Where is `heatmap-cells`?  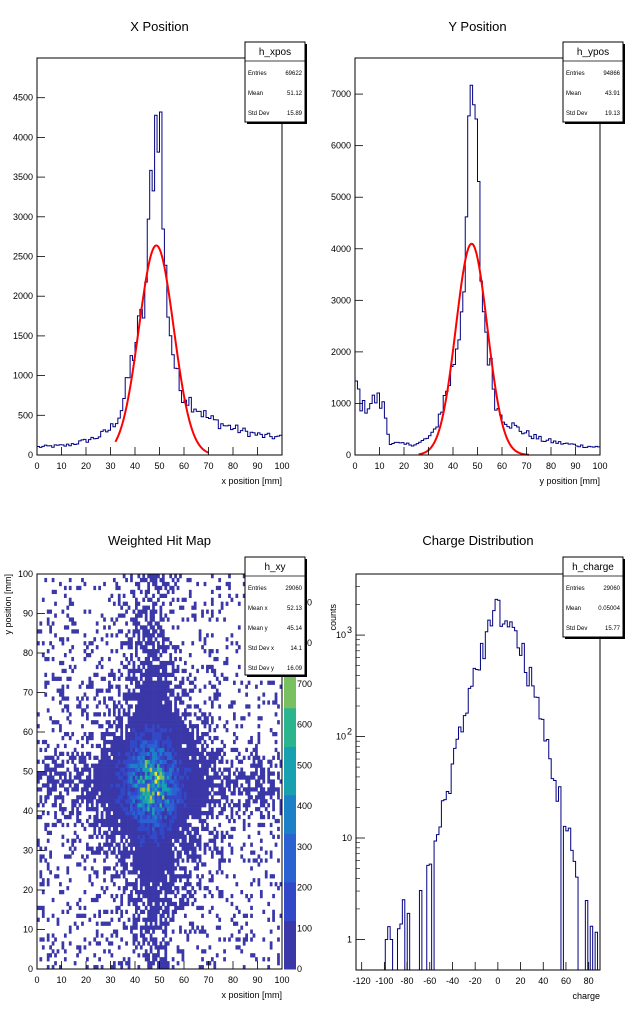 heatmap-cells is located at coordinates (160, 772).